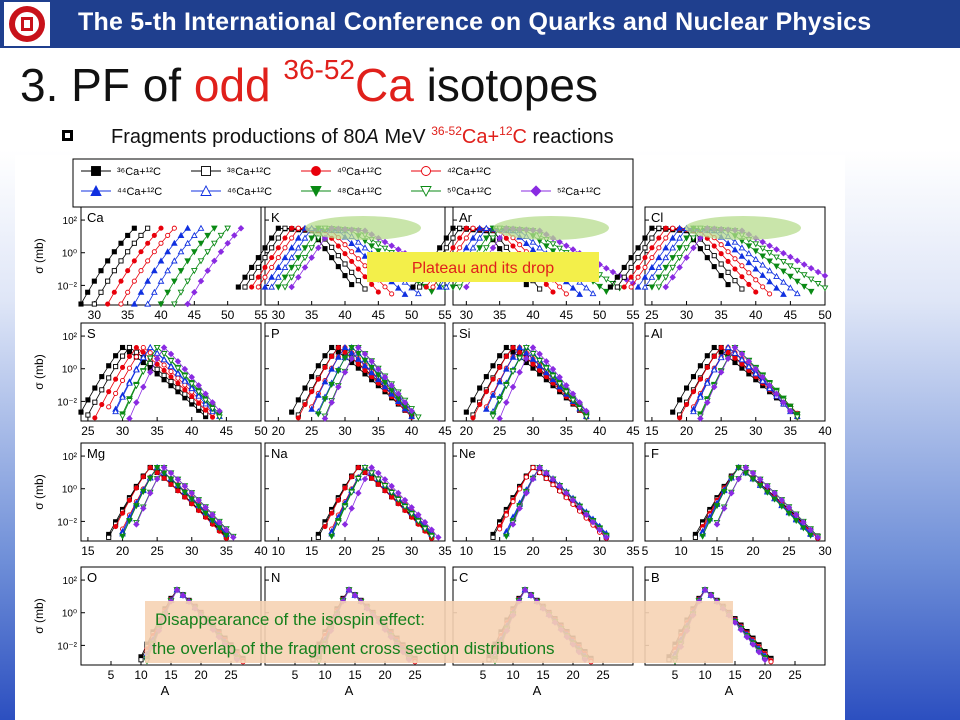  What do you see at coordinates (549, 499) in the screenshot?
I see `series-line` at bounding box center [549, 499].